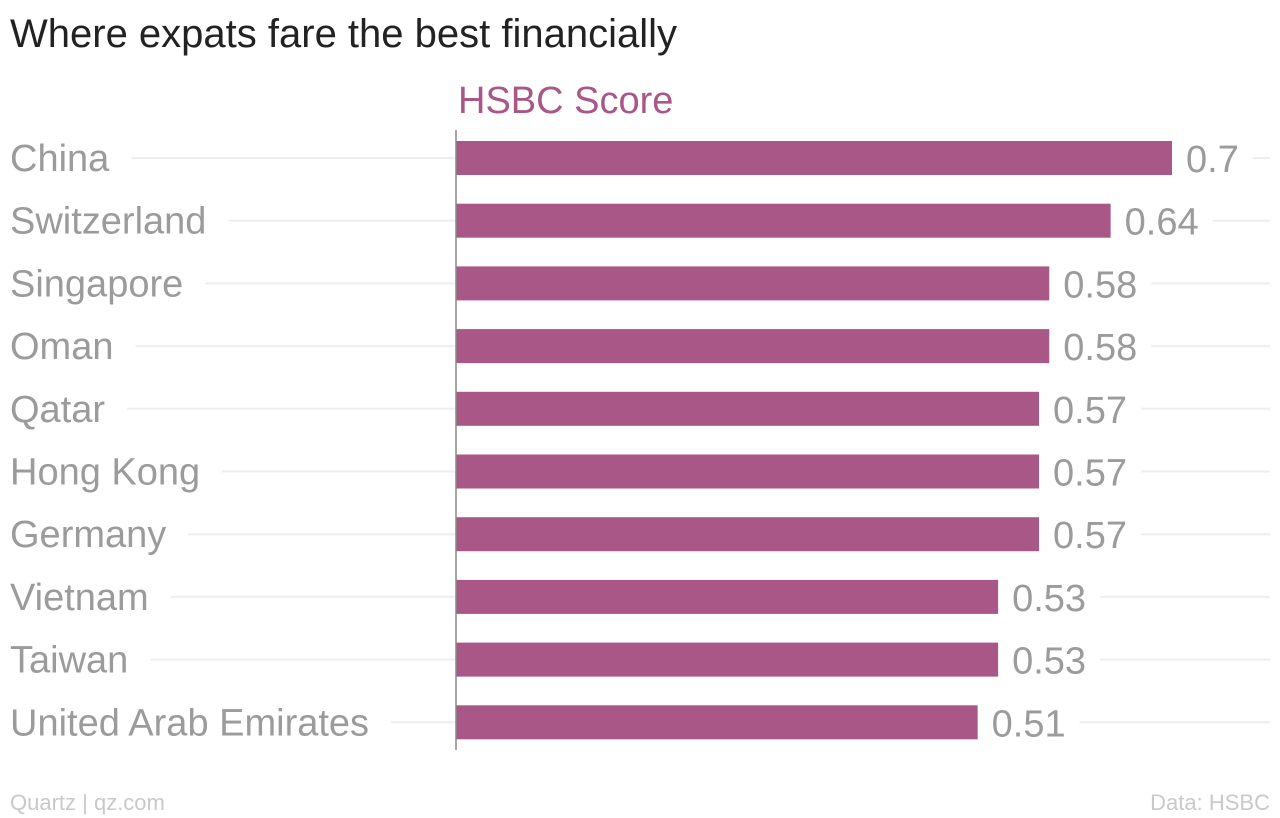  What do you see at coordinates (1162, 223) in the screenshot?
I see `value-label: 0.64` at bounding box center [1162, 223].